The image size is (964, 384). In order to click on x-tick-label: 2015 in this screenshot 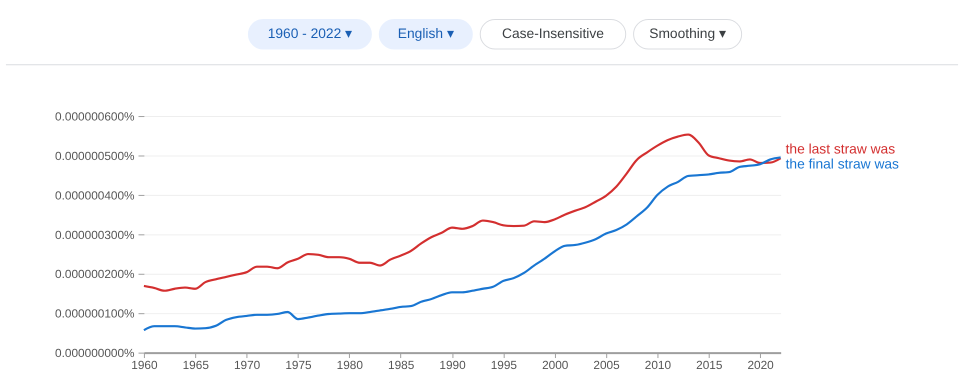, I will do `click(709, 365)`.